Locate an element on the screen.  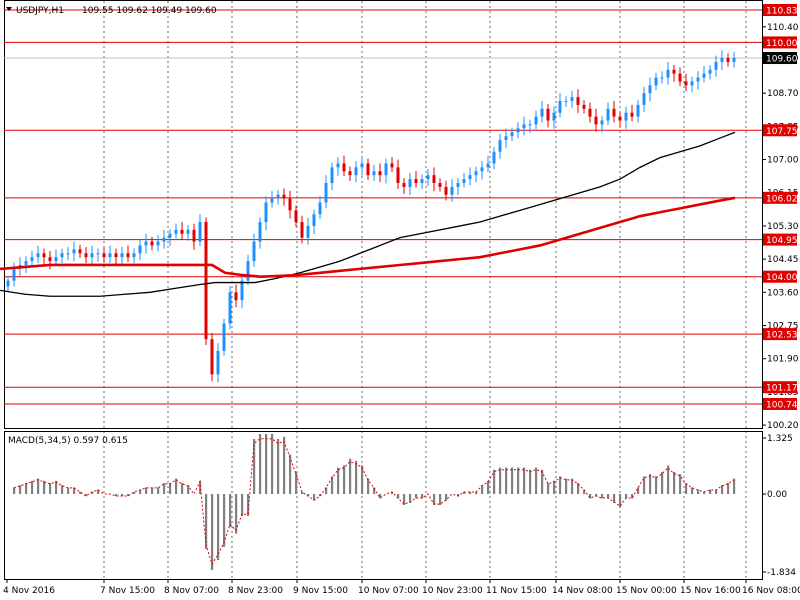
level-label: 101.17 is located at coordinates (782, 389).